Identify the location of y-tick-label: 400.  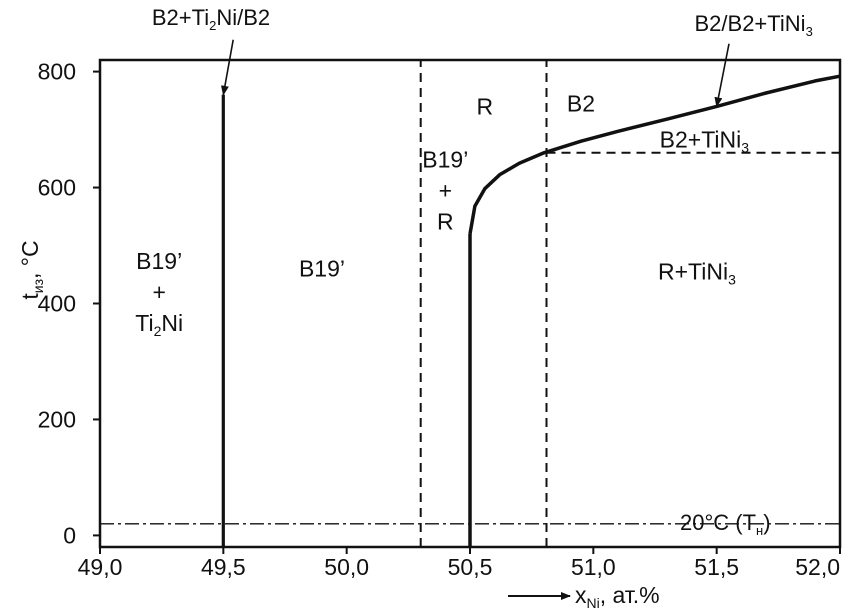
(57, 304).